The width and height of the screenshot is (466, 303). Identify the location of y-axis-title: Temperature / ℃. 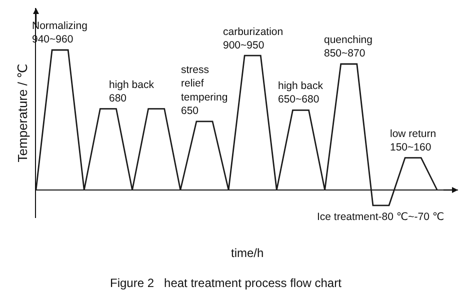
(22, 113).